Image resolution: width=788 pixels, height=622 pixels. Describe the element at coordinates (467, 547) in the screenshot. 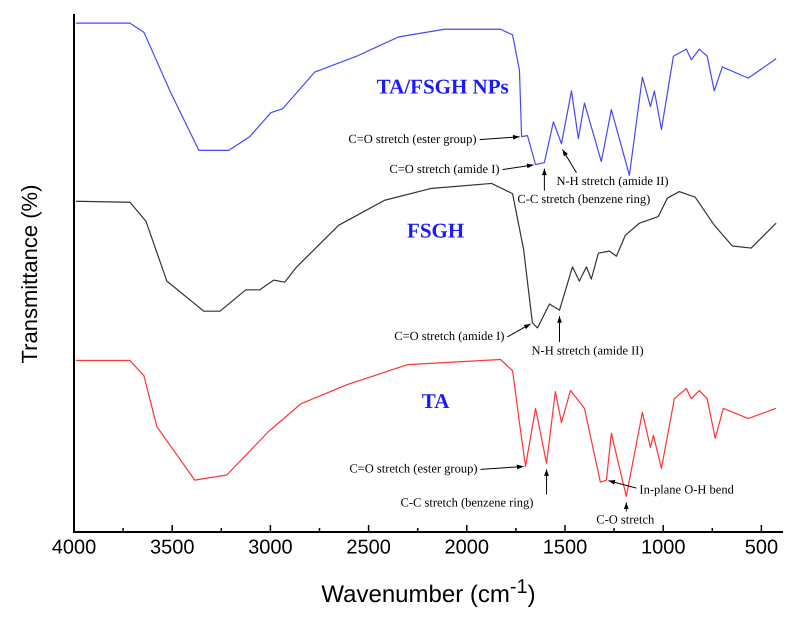

I see `x-tick-label: 2000` at that location.